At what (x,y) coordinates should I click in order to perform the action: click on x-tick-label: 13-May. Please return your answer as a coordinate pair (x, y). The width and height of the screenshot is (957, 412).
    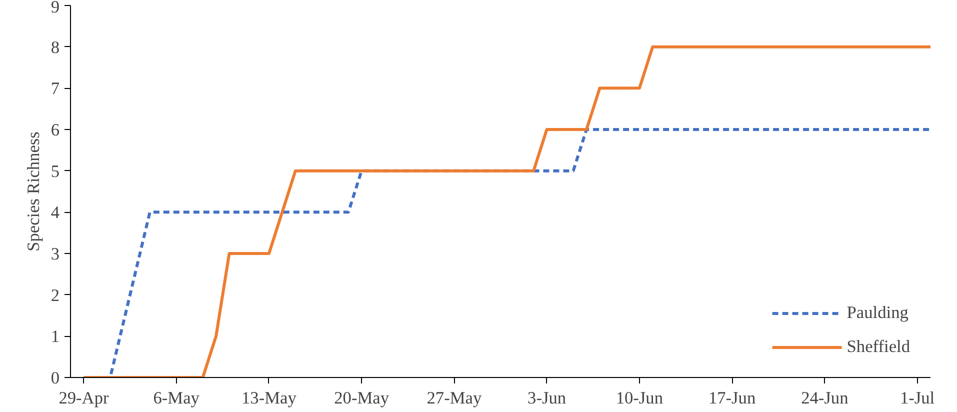
    Looking at the image, I should click on (269, 398).